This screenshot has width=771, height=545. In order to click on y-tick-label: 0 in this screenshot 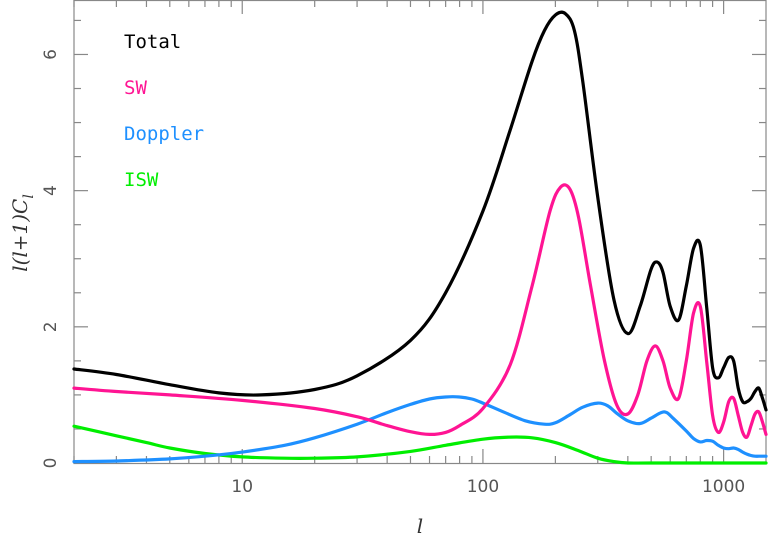, I will do `click(51, 463)`.